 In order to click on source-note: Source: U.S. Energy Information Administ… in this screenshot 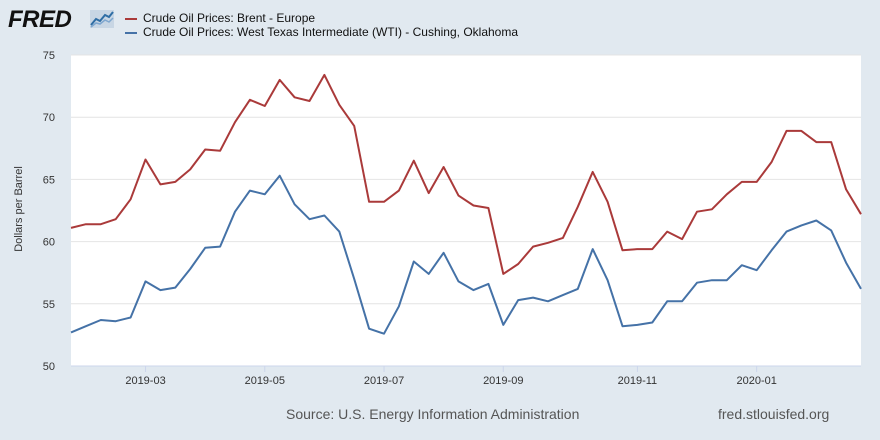, I will do `click(433, 414)`.